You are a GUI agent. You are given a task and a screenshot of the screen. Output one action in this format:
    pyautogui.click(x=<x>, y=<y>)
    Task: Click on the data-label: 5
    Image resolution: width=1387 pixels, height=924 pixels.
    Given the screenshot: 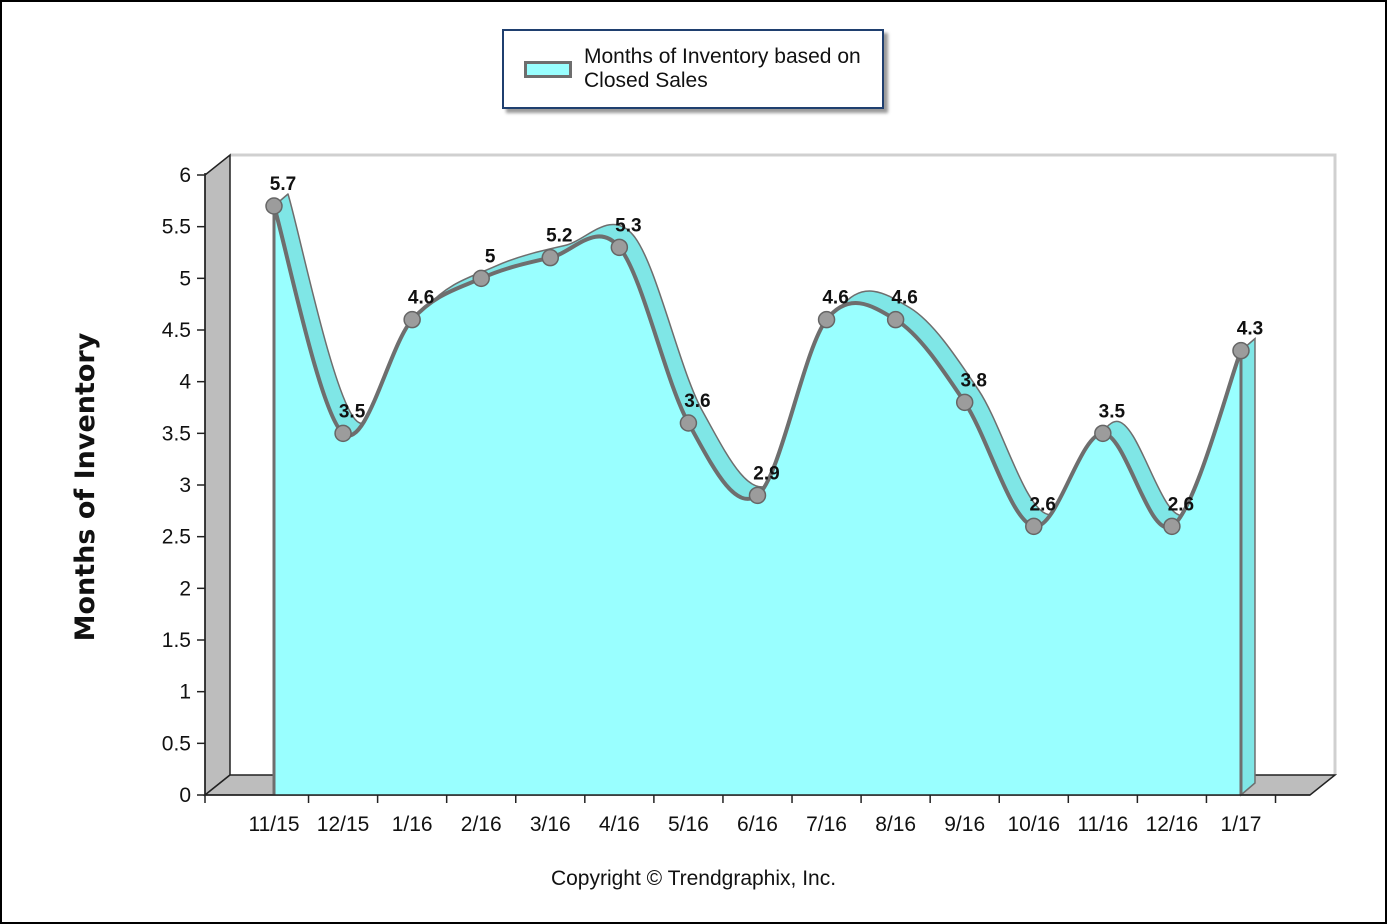 What is the action you would take?
    pyautogui.click(x=490, y=256)
    